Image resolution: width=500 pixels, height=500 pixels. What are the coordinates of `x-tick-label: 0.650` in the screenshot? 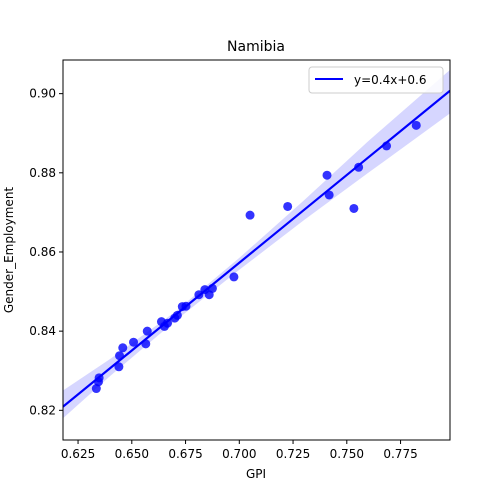 It's located at (132, 454).